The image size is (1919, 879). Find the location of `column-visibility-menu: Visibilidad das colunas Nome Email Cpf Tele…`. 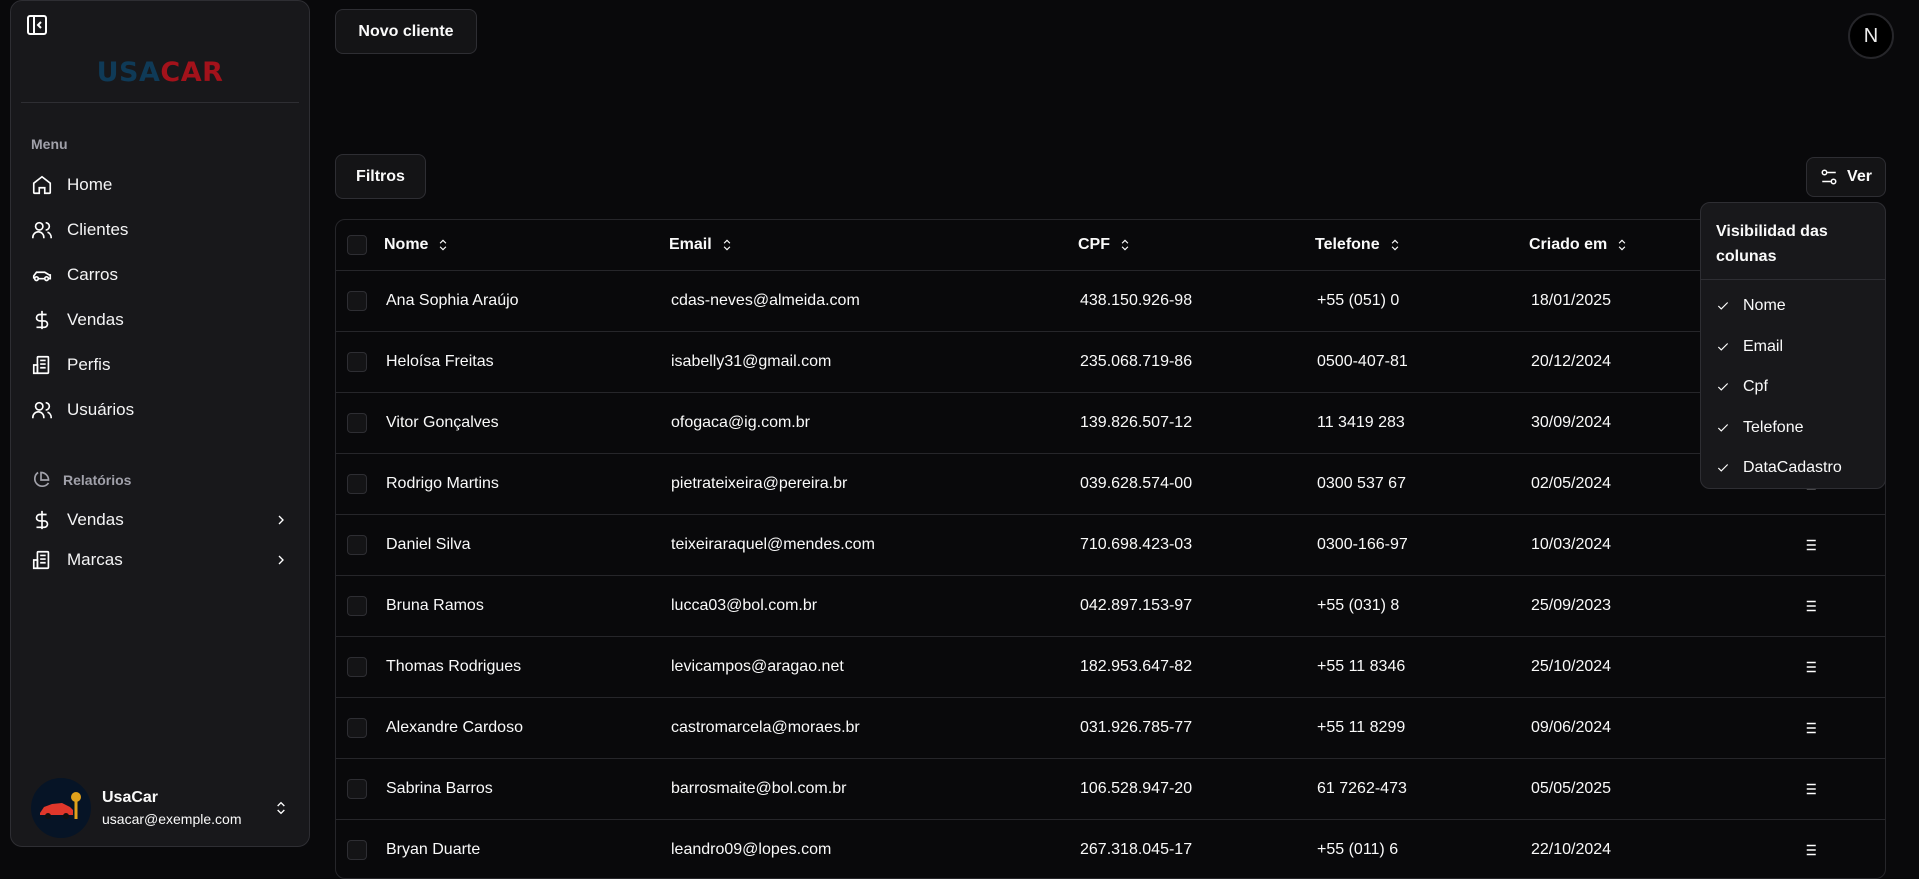

column-visibility-menu: Visibilidad das colunas Nome Email Cpf Tele… is located at coordinates (1793, 345).